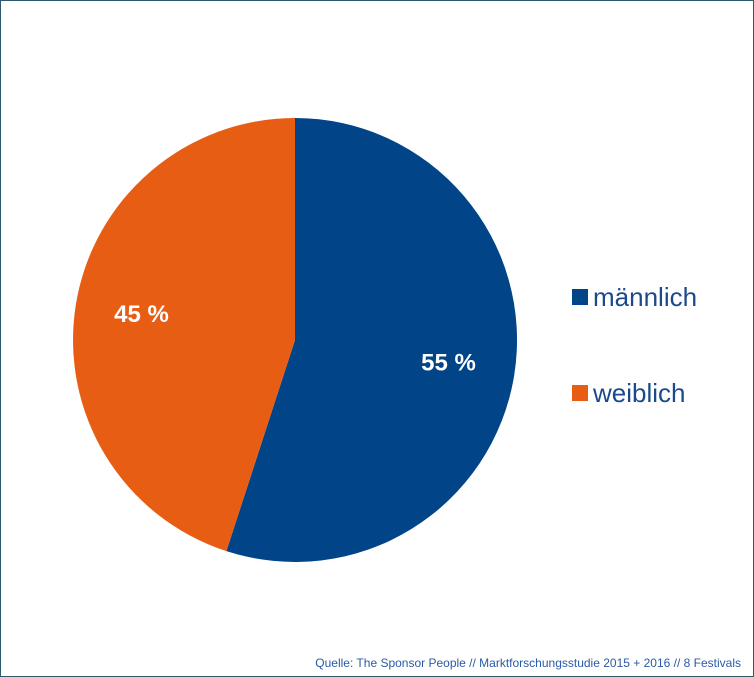 This screenshot has width=754, height=677. What do you see at coordinates (141, 314) in the screenshot?
I see `data-label-weiblich: 45 %` at bounding box center [141, 314].